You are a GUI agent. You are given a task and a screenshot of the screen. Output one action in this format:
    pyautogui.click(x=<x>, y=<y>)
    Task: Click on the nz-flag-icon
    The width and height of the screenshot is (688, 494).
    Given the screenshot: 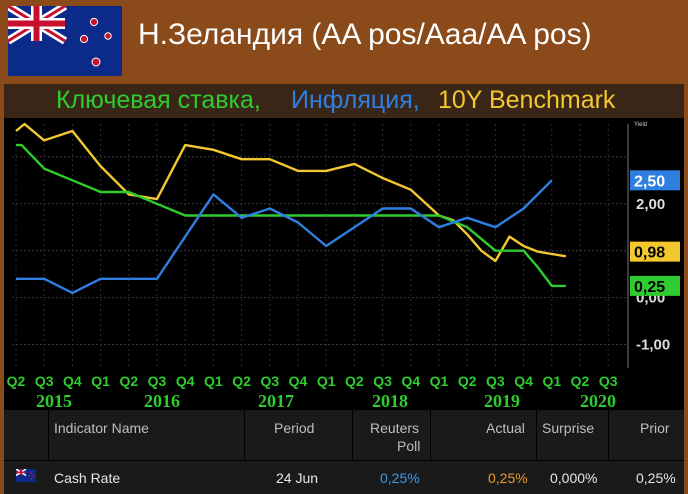 What is the action you would take?
    pyautogui.click(x=65, y=41)
    